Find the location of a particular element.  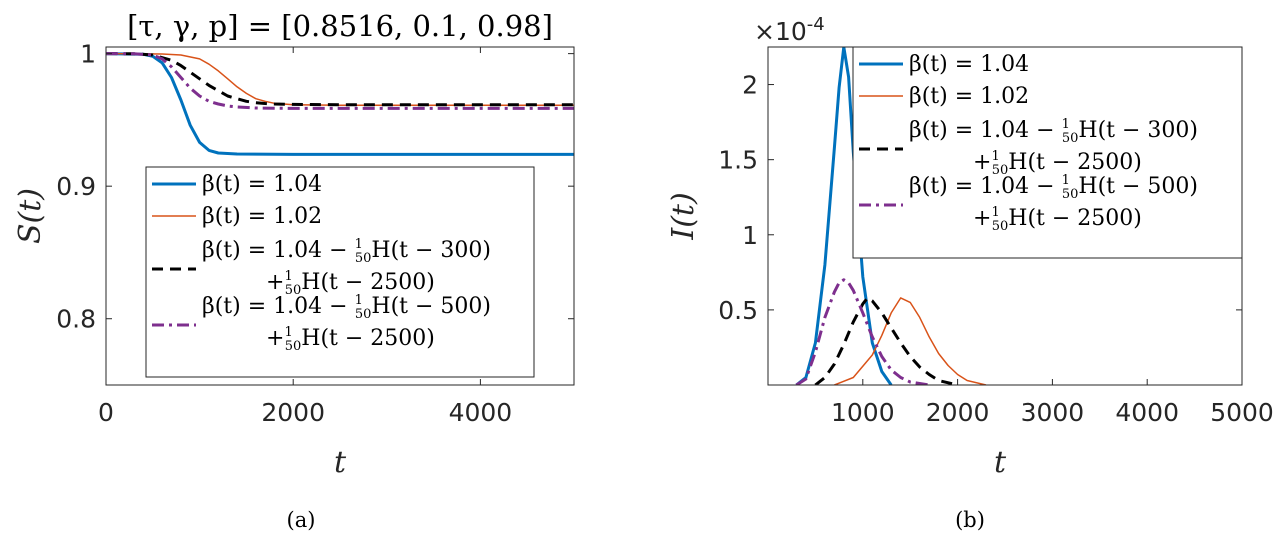

panel-b-ylabel: I(t) is located at coordinates (683, 216).